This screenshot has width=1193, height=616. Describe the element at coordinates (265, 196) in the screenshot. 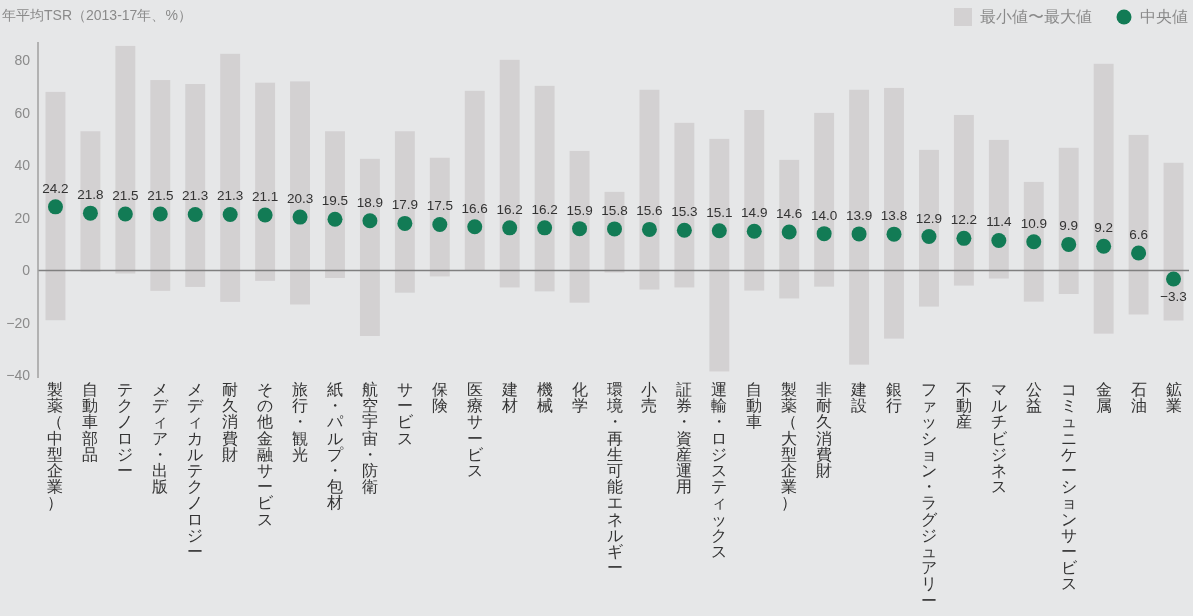

I see `data-label: 21.1` at that location.